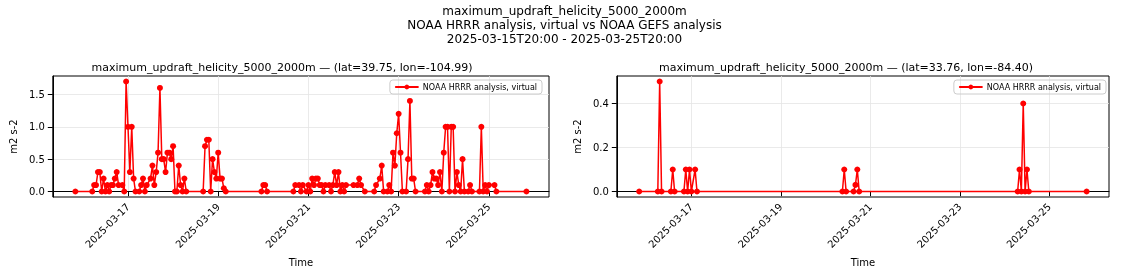 This screenshot has height=279, width=1129. I want to click on y-tick-label: 0.4, so click(600, 103).